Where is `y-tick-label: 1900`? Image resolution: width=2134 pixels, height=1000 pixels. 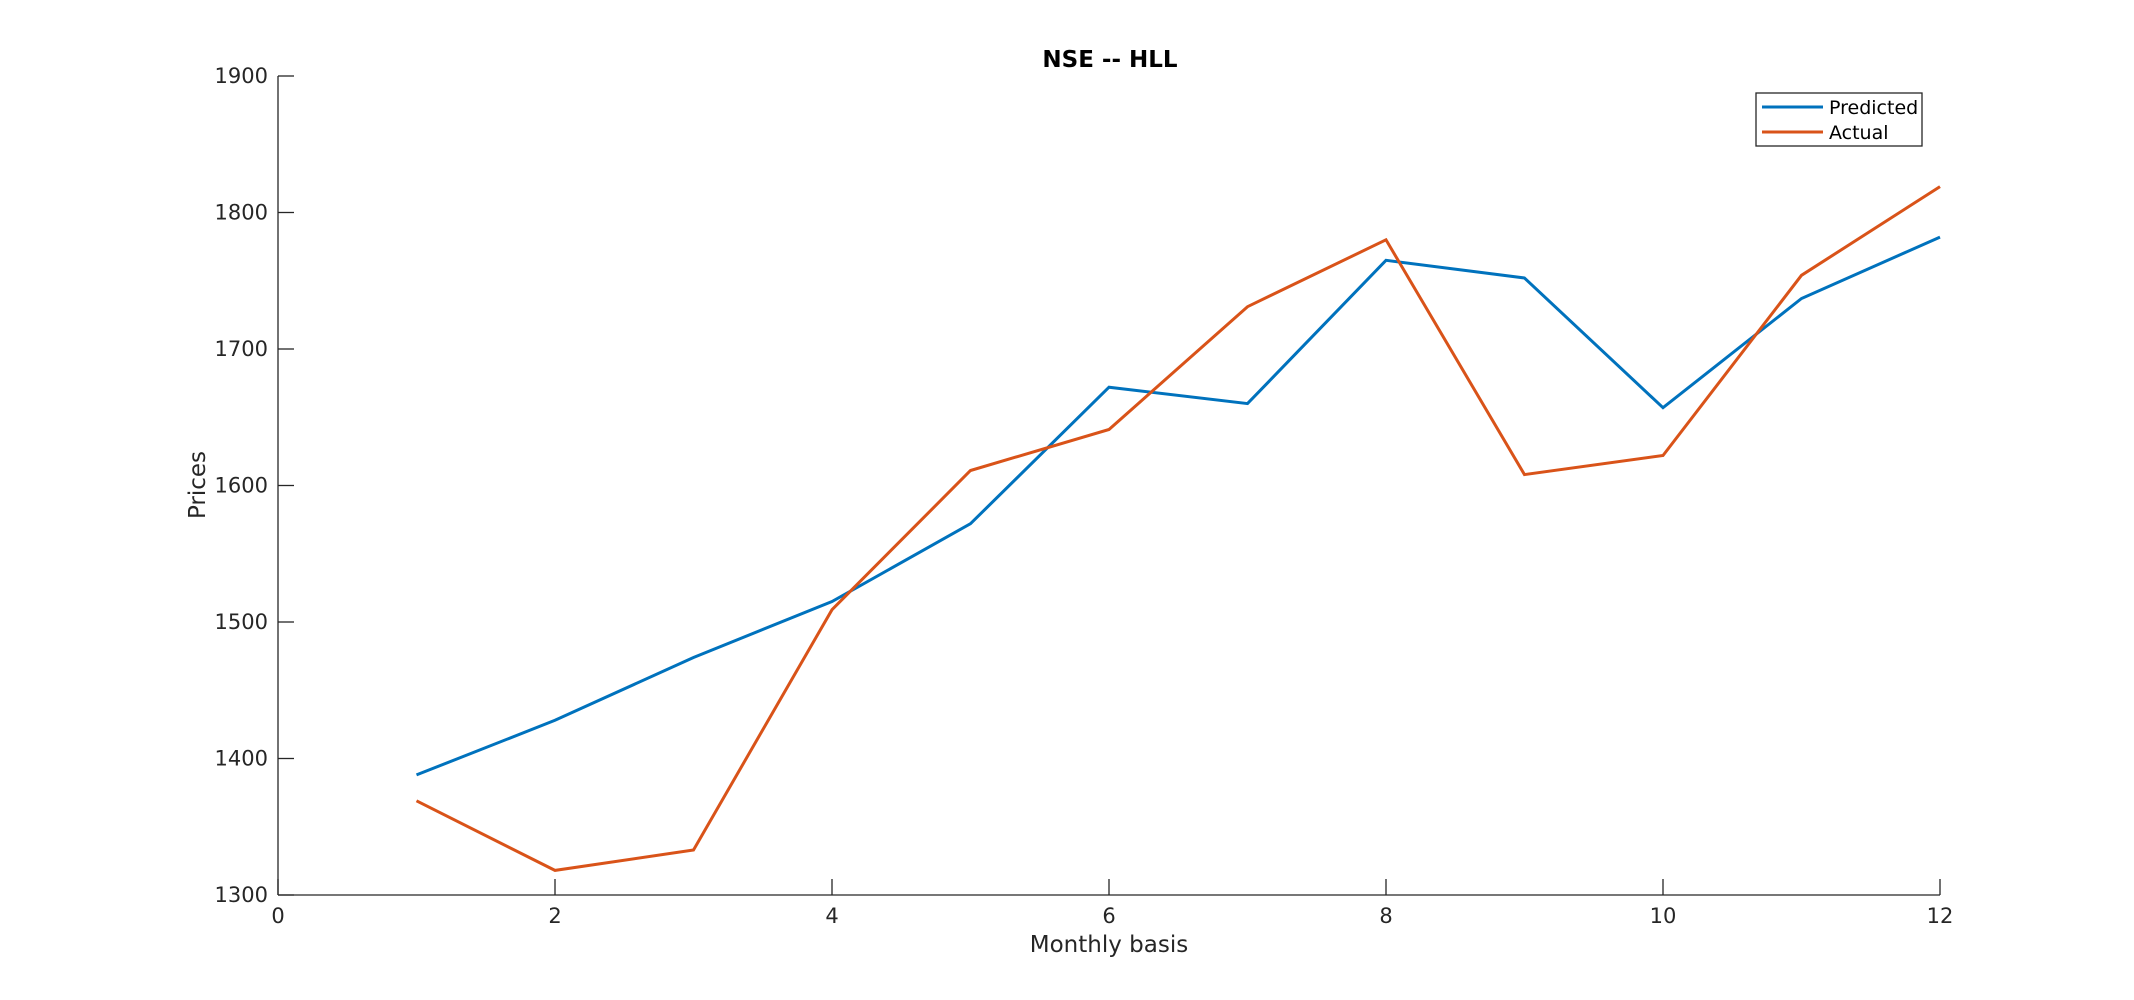
y-tick-label: 1900 is located at coordinates (241, 76).